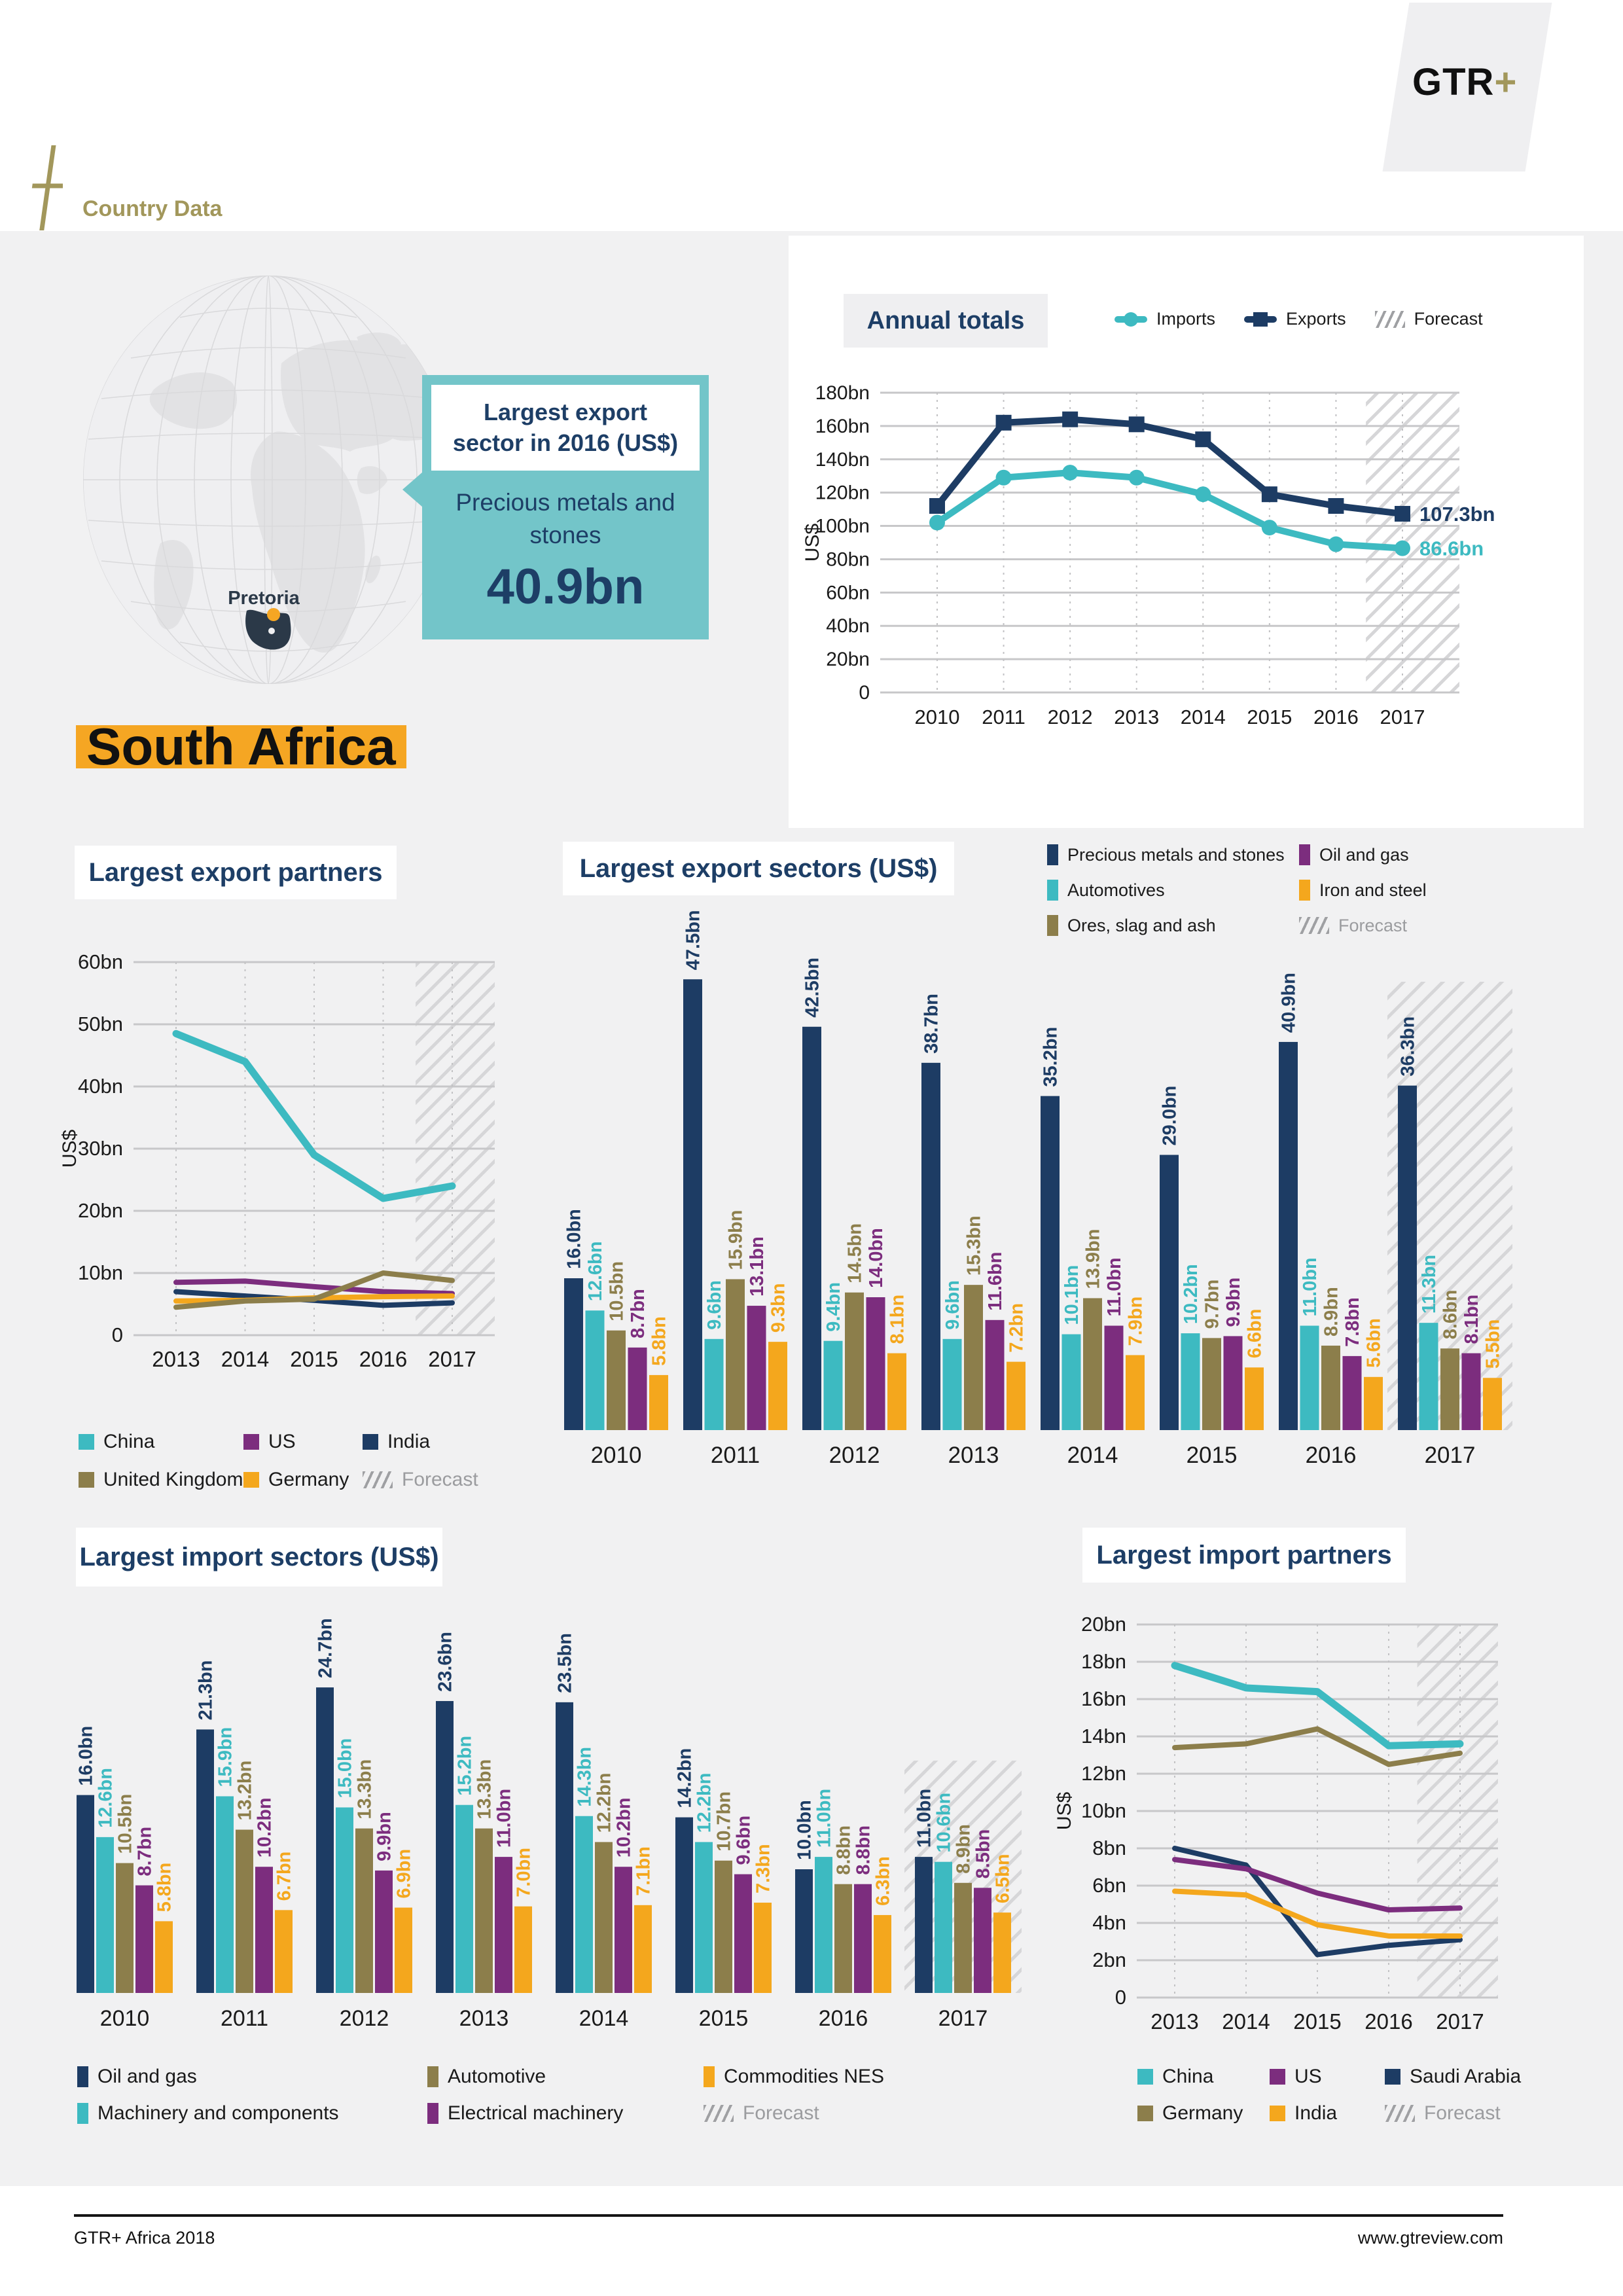 This screenshot has width=1623, height=2296. I want to click on bar-value-label: 8.9bn, so click(1331, 1311).